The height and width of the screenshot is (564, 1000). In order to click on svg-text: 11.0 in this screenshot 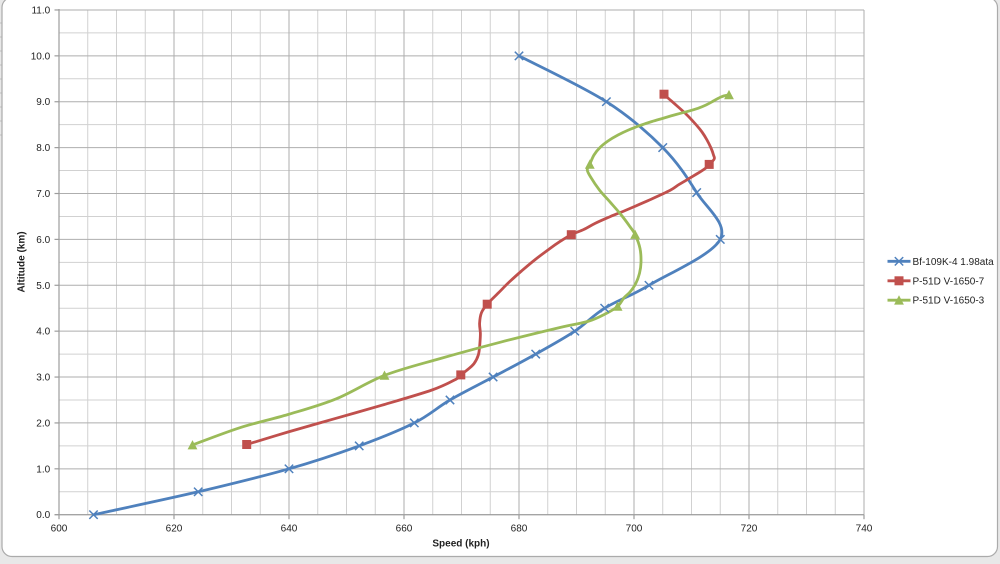, I will do `click(40, 11)`.